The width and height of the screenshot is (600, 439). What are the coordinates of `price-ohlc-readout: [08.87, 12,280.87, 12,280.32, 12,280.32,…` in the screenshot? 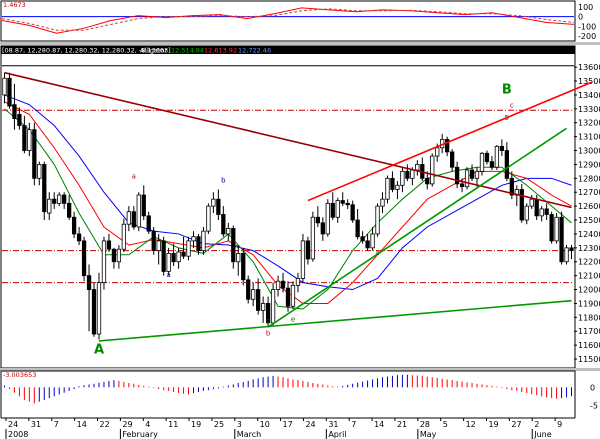 It's located at (86, 51).